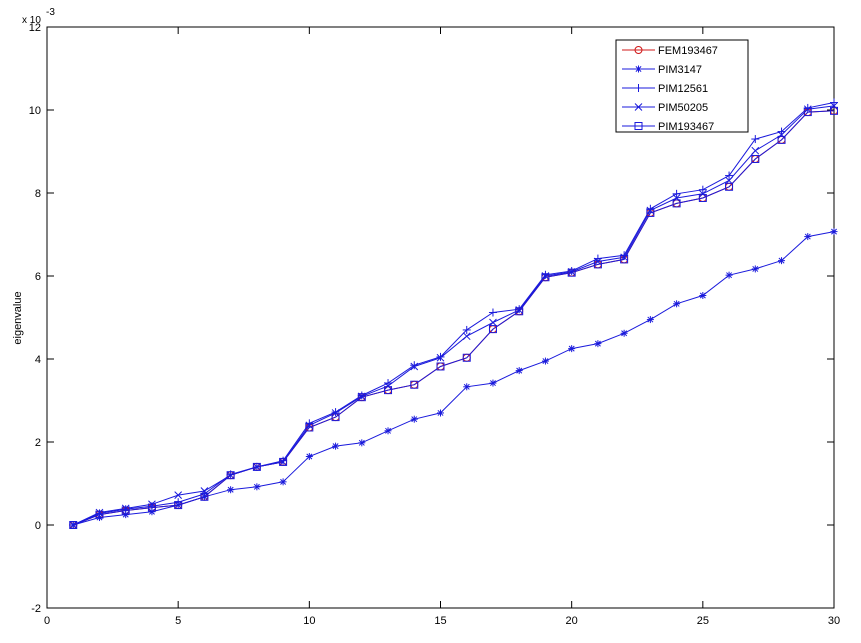 This screenshot has height=643, width=861. I want to click on legend-entry-label: PIM3147, so click(680, 70).